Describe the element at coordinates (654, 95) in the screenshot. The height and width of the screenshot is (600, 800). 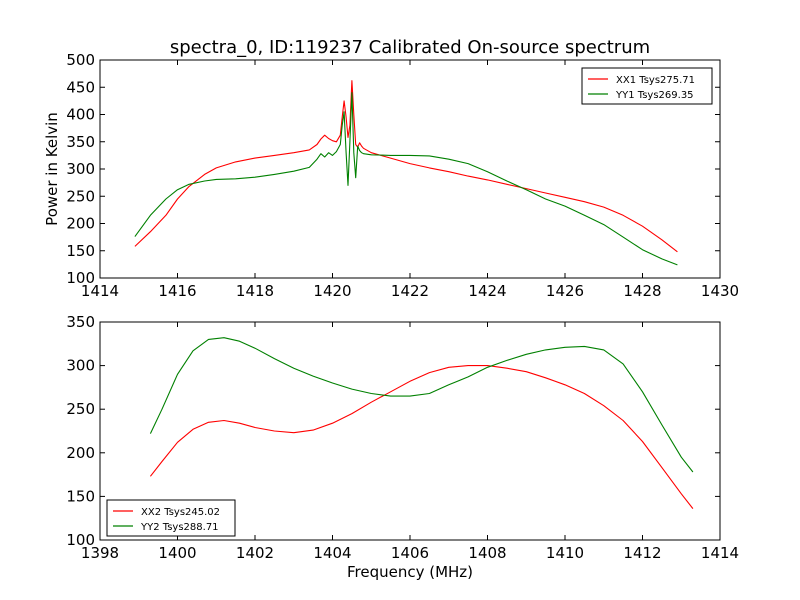
I see `legend-label-1-2: YY1 Tsys269.35` at that location.